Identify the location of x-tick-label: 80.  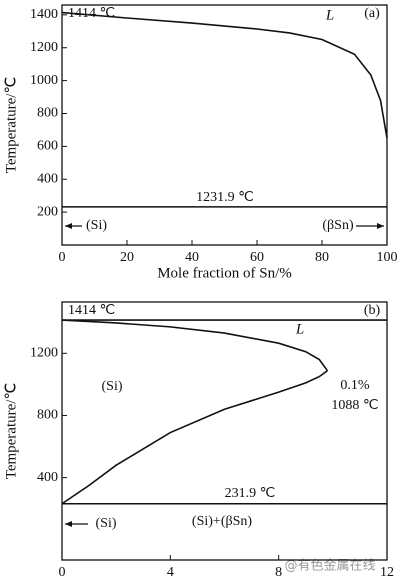
(322, 257).